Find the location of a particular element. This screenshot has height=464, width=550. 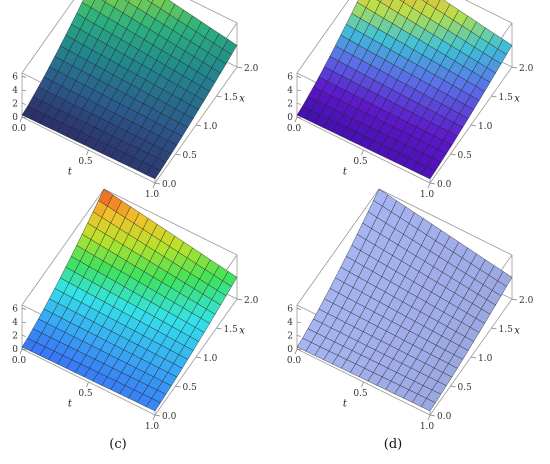

panel-caption: (c) is located at coordinates (117, 444).